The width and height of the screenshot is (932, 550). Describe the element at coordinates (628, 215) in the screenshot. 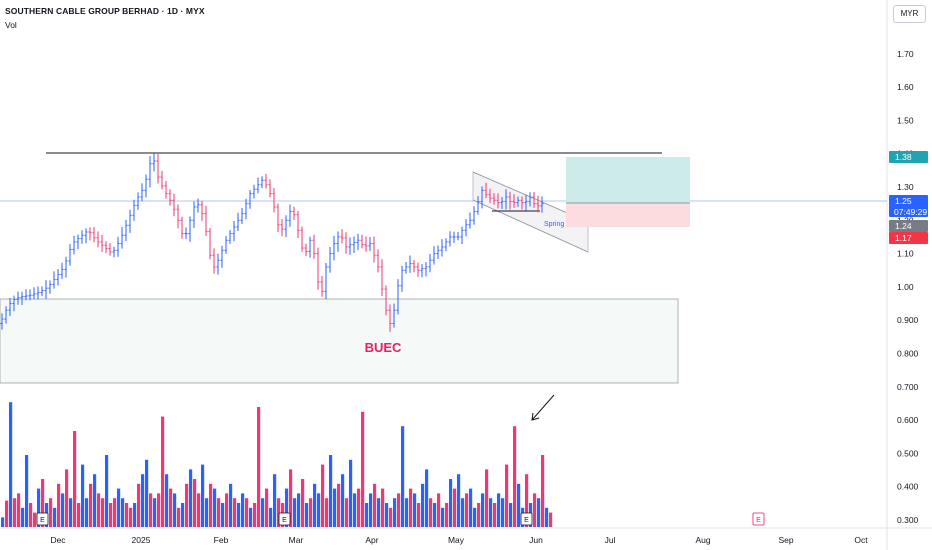

I see `stop-zone` at that location.